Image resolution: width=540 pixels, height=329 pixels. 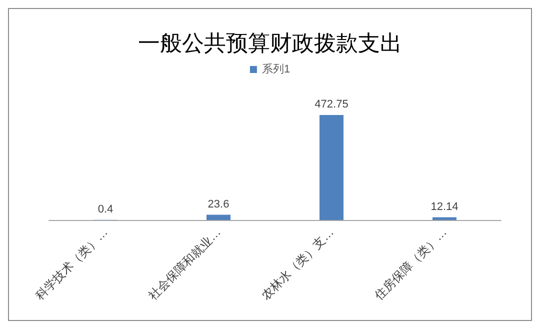 What do you see at coordinates (270, 43) in the screenshot?
I see `chart-title: 一般公共预算财政拨款支出` at bounding box center [270, 43].